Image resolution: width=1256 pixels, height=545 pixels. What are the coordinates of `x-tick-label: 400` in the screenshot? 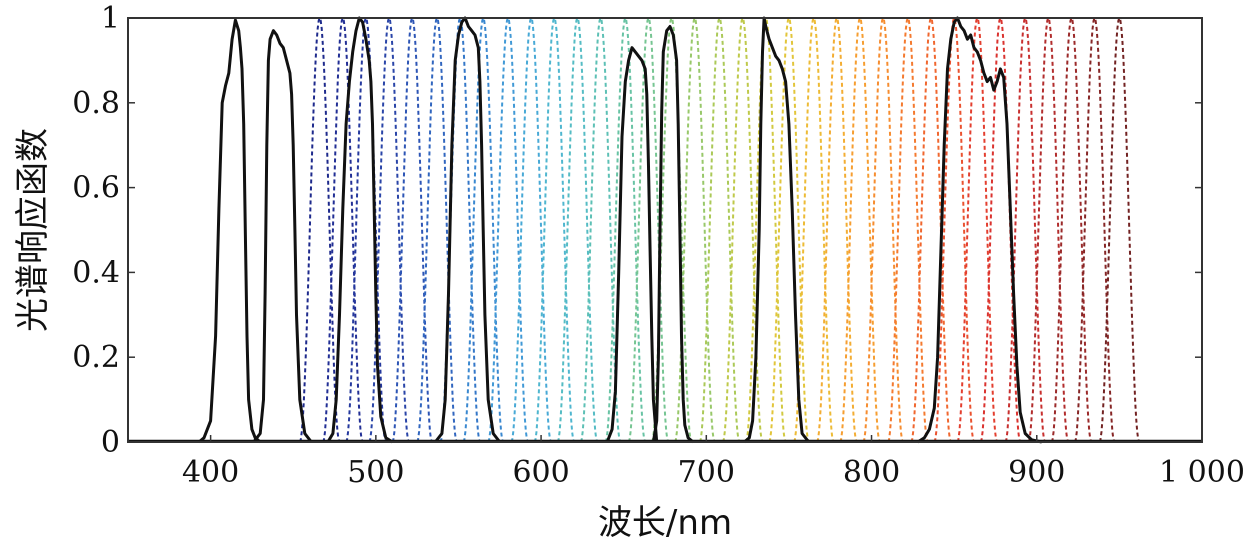 It's located at (210, 472).